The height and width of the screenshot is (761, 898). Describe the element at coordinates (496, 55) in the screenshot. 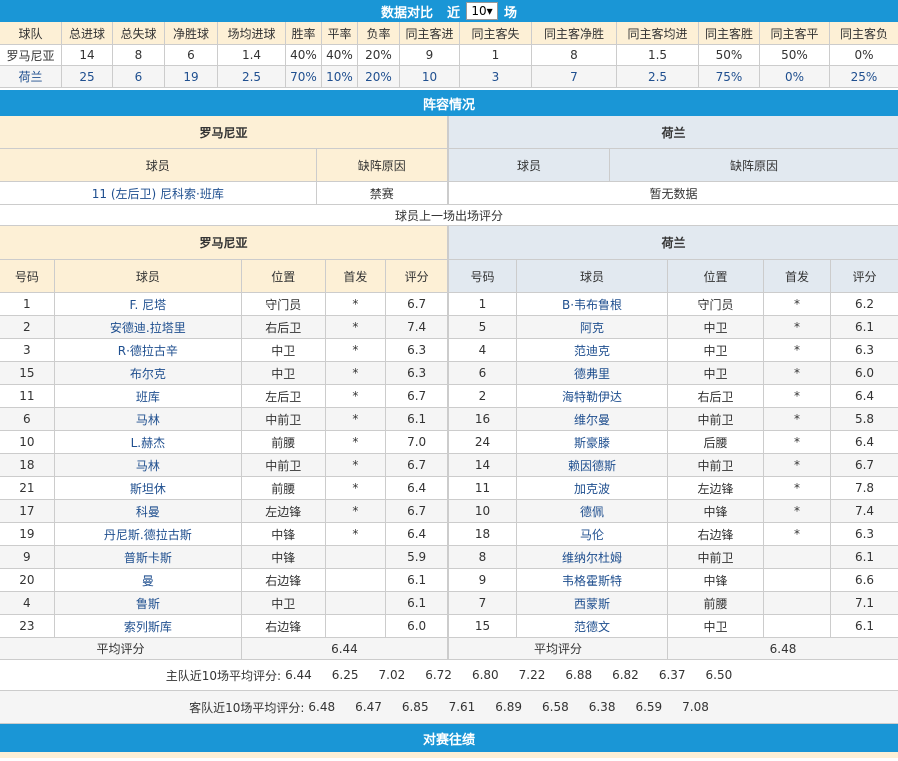

I see `table-cell: 1` at that location.